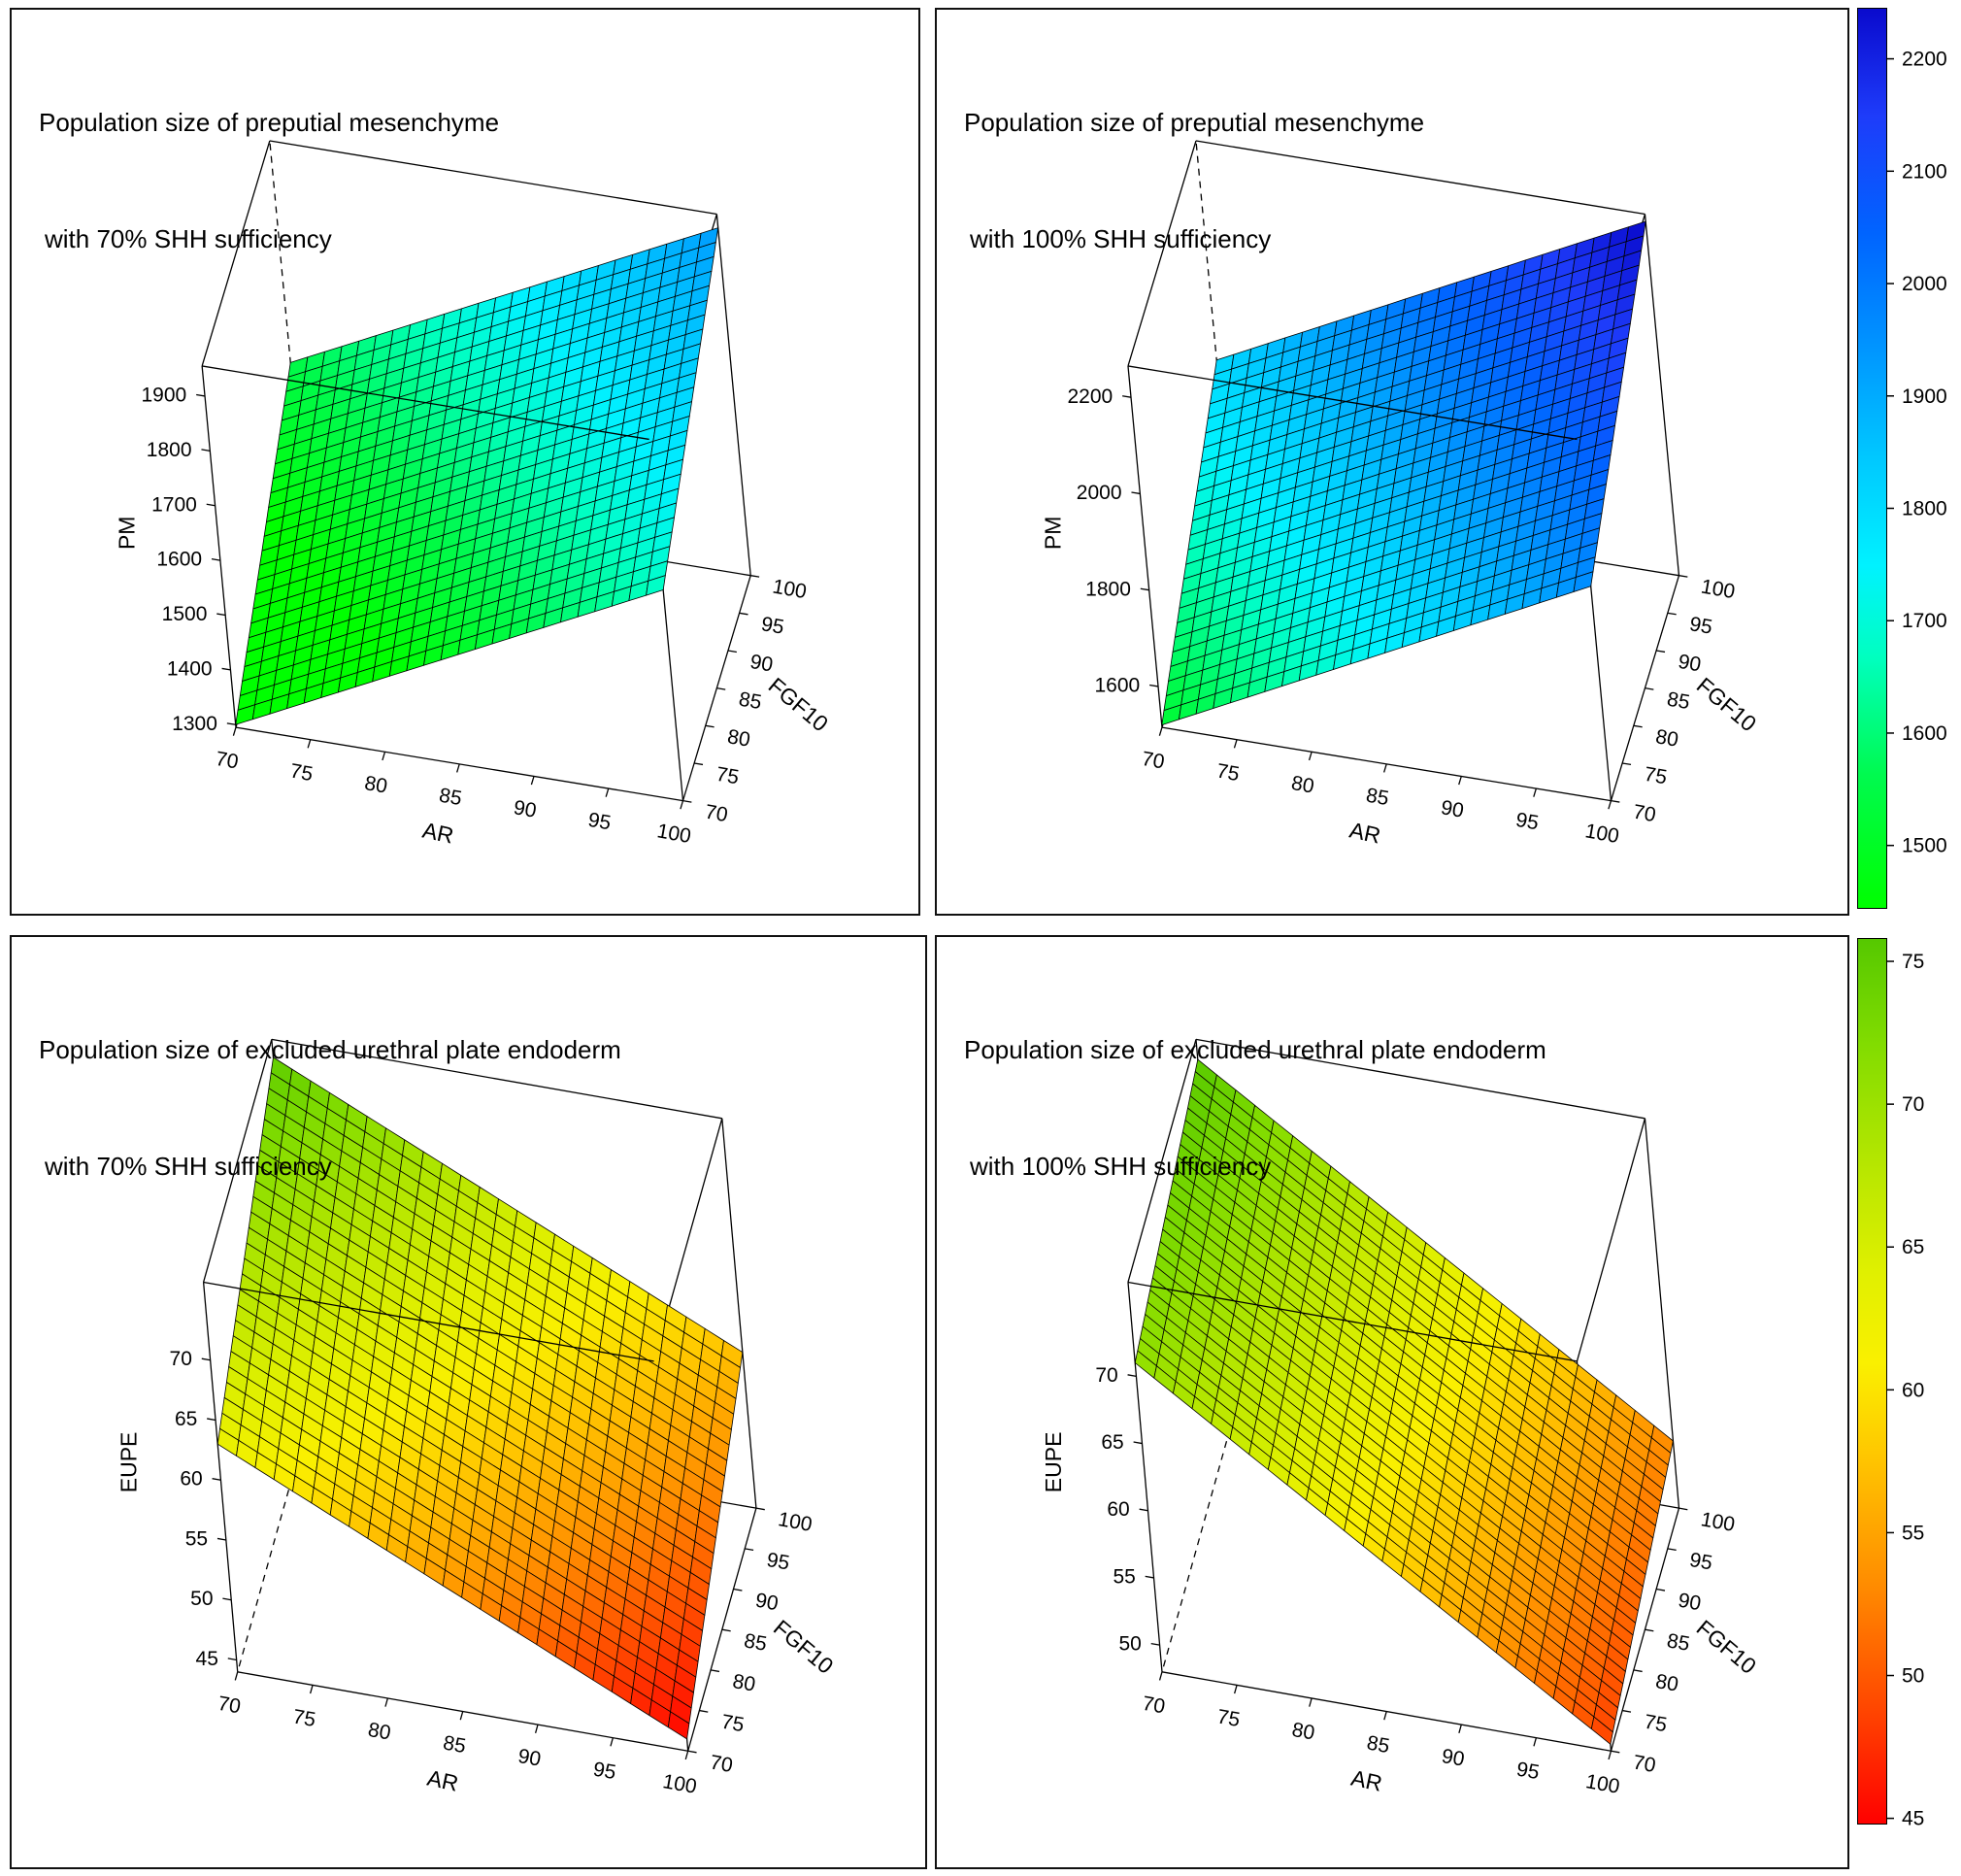 This screenshot has height=1876, width=1961. What do you see at coordinates (1924, 171) in the screenshot?
I see `colorbar-tick-label: 2100` at bounding box center [1924, 171].